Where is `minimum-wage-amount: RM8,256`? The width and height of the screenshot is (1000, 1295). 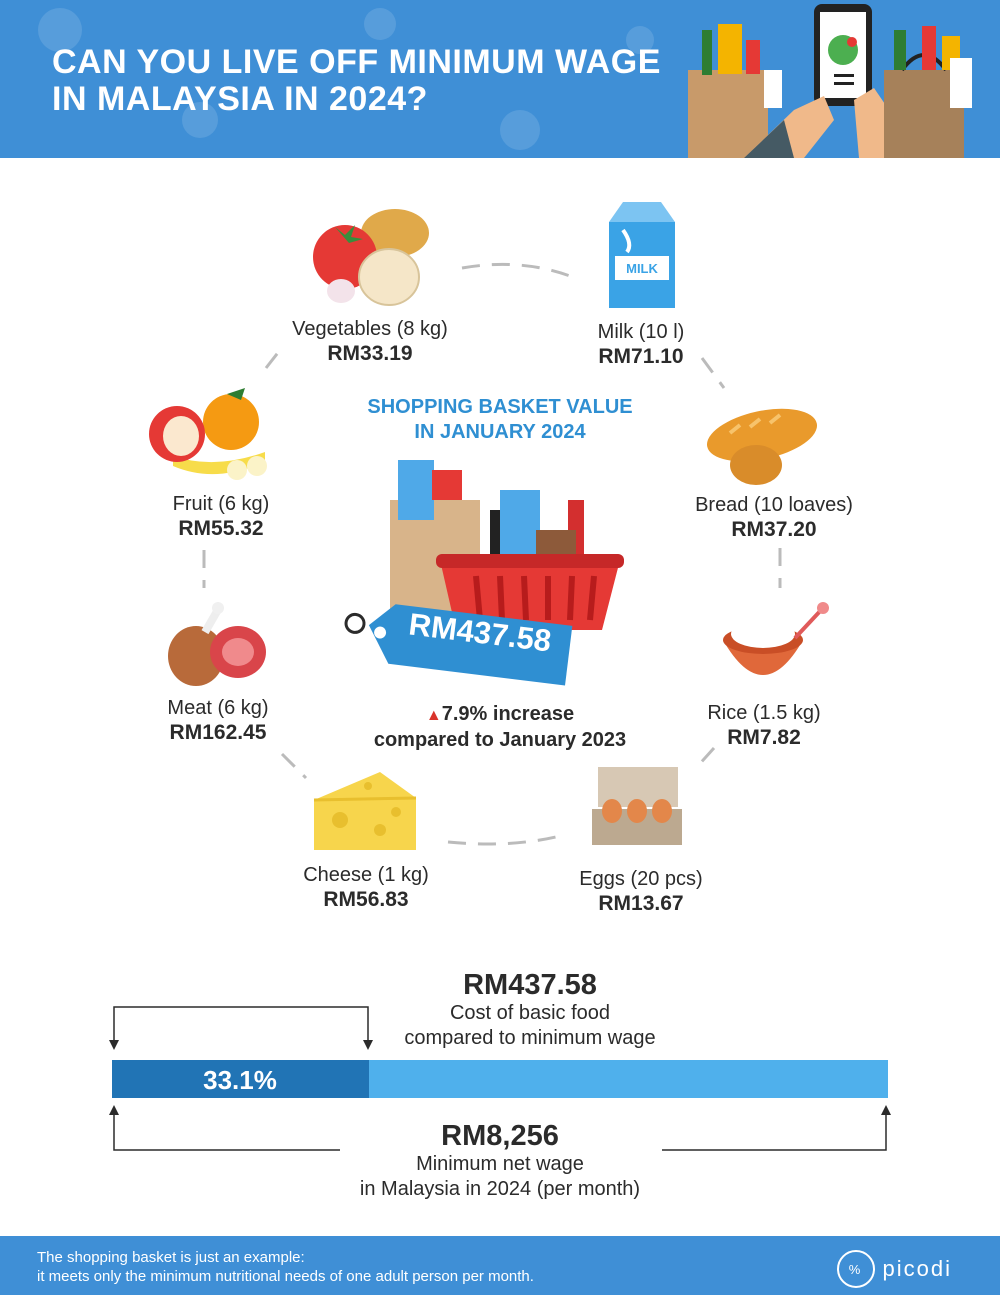
minimum-wage-amount: RM8,256 is located at coordinates (500, 1136).